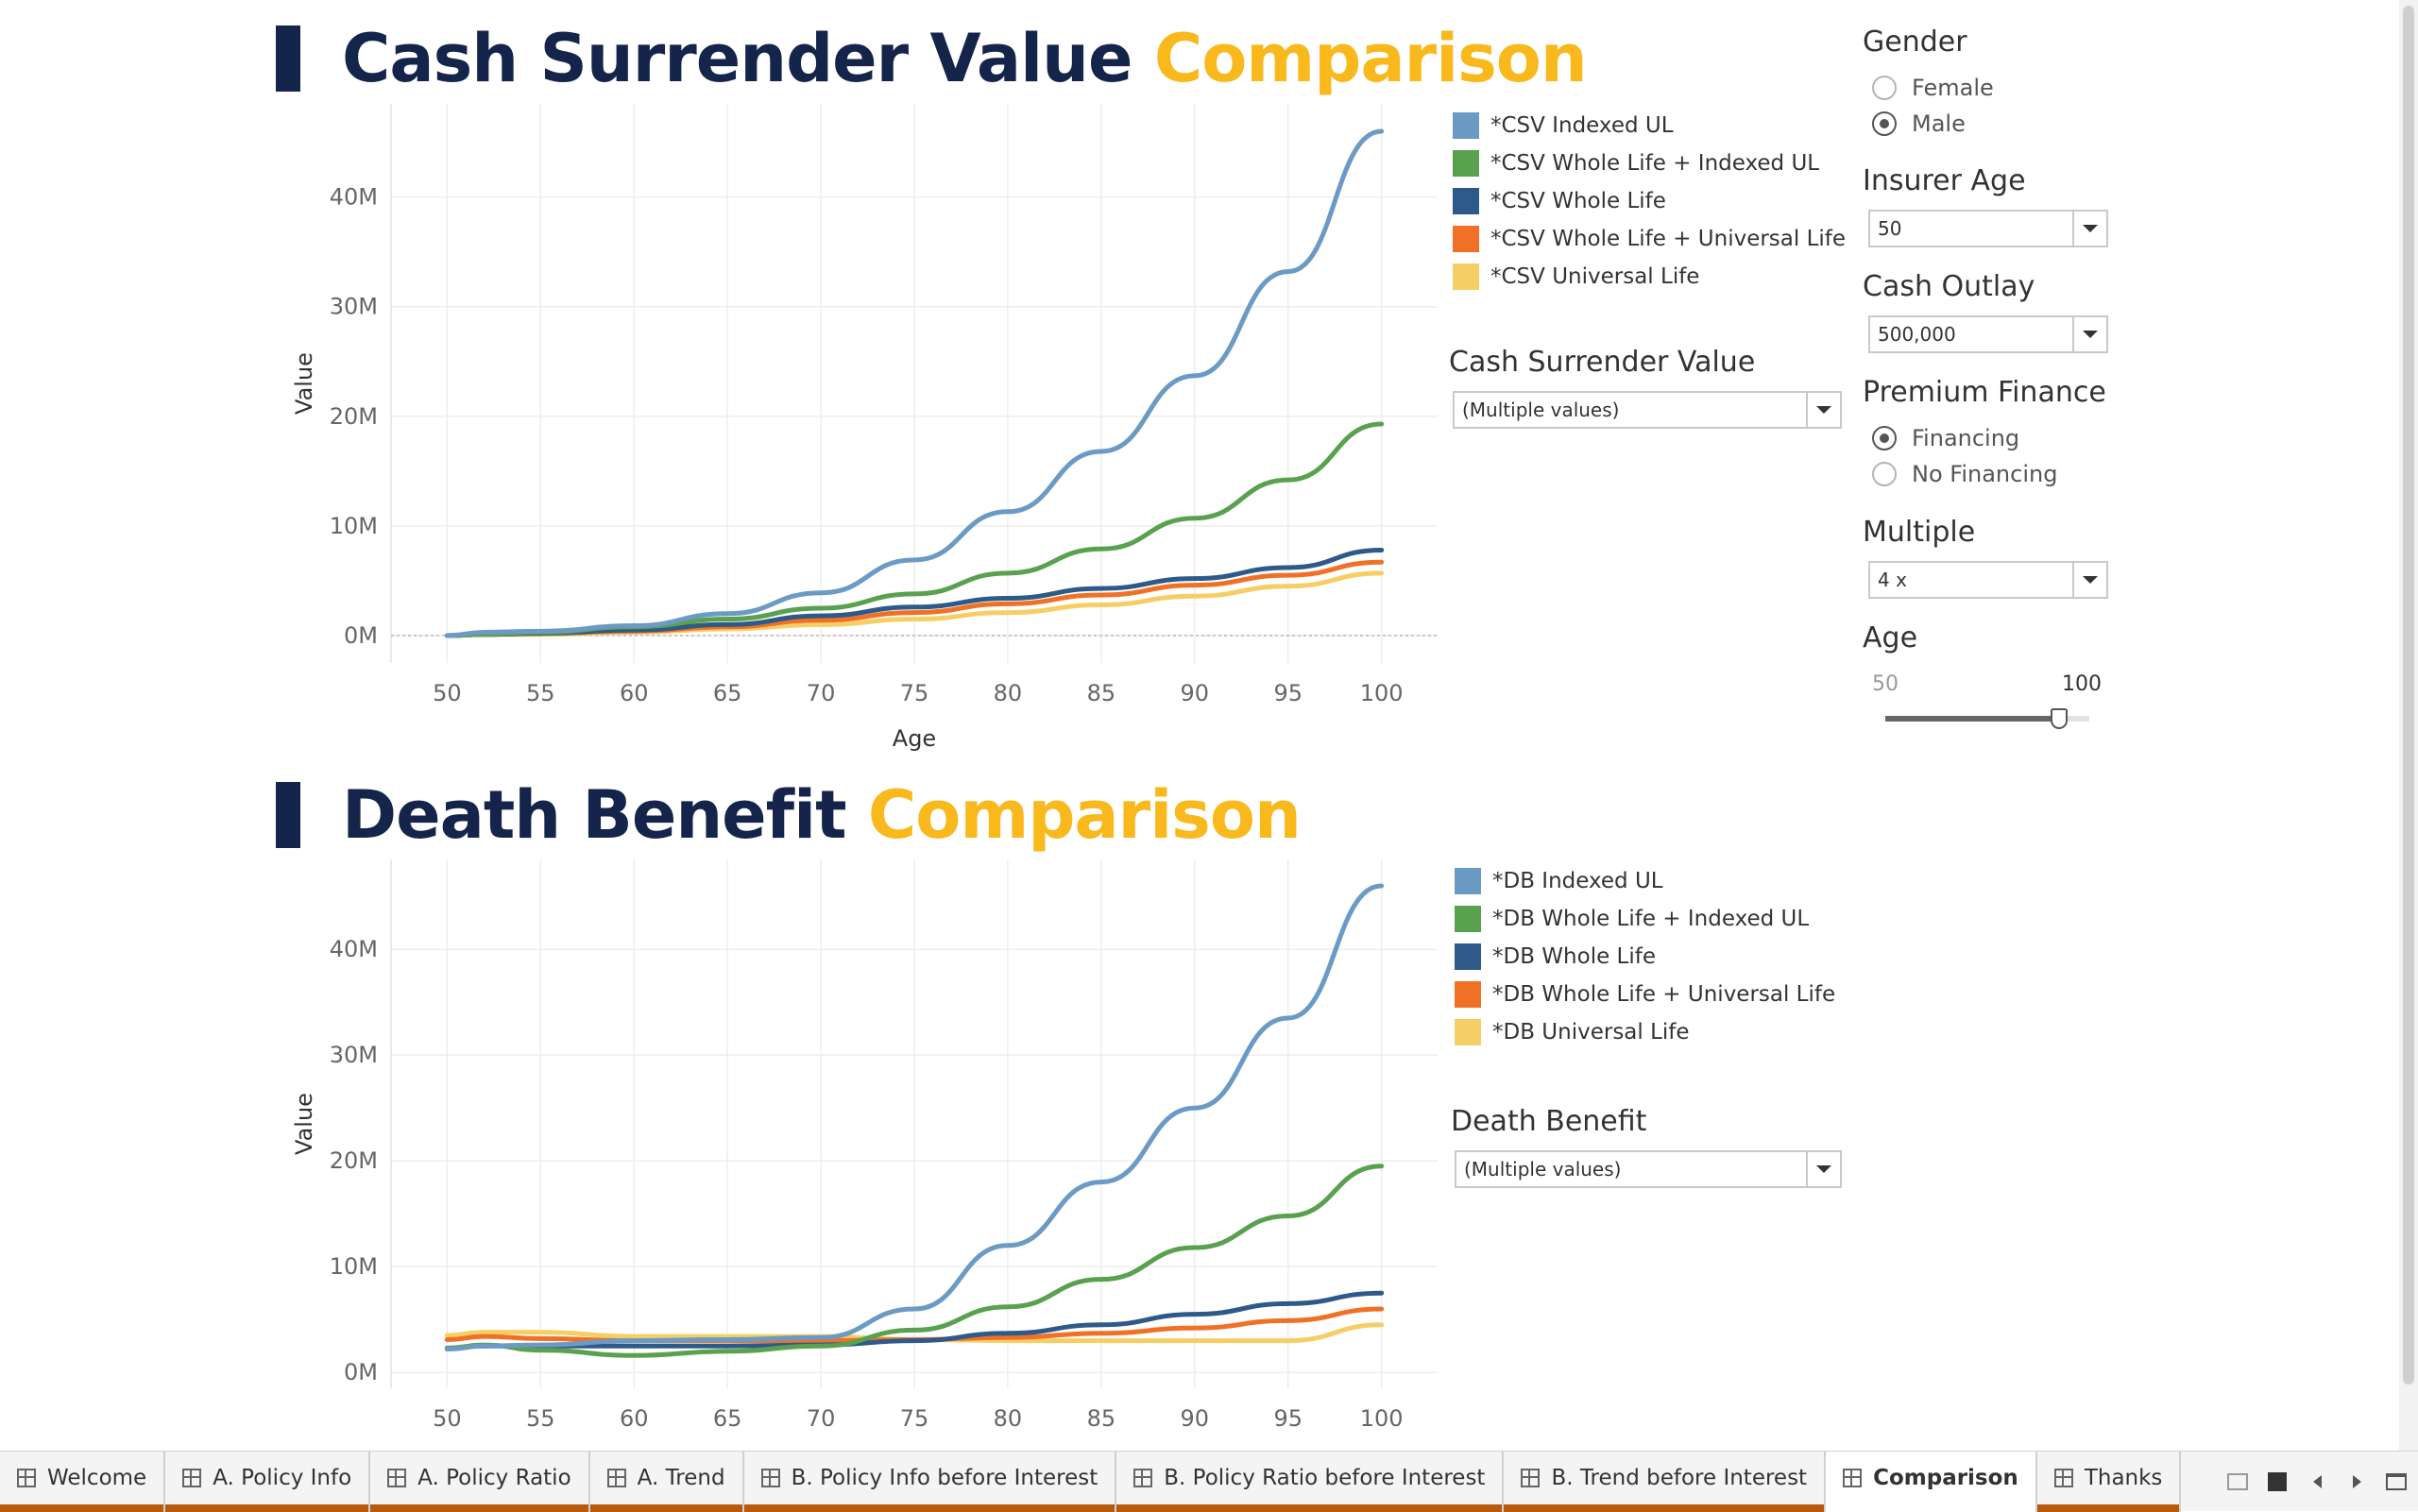 This screenshot has width=2418, height=1512. I want to click on cash-outlay-title: Cash Outlay, so click(1949, 286).